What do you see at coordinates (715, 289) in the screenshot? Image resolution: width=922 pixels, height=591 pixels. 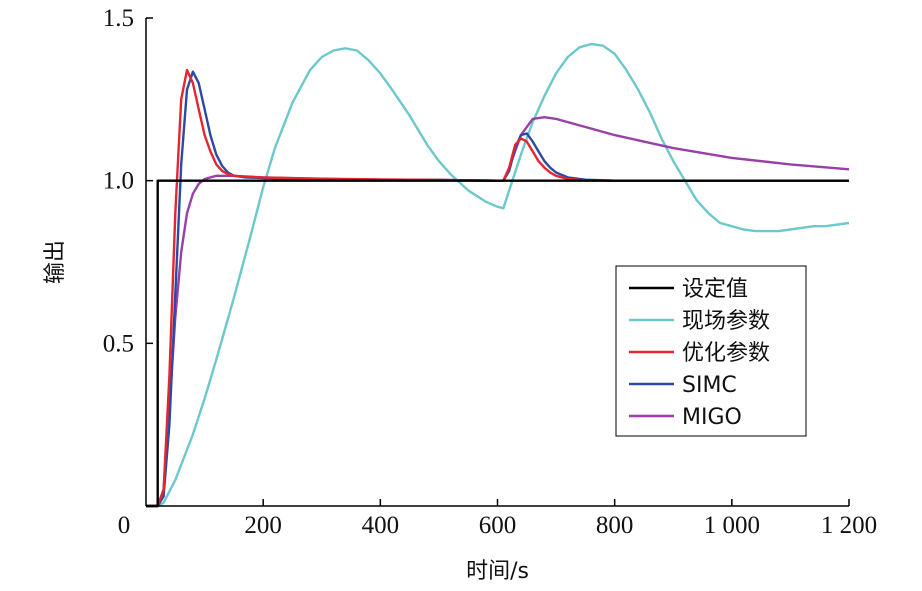 I see `legend-label: 设定值` at bounding box center [715, 289].